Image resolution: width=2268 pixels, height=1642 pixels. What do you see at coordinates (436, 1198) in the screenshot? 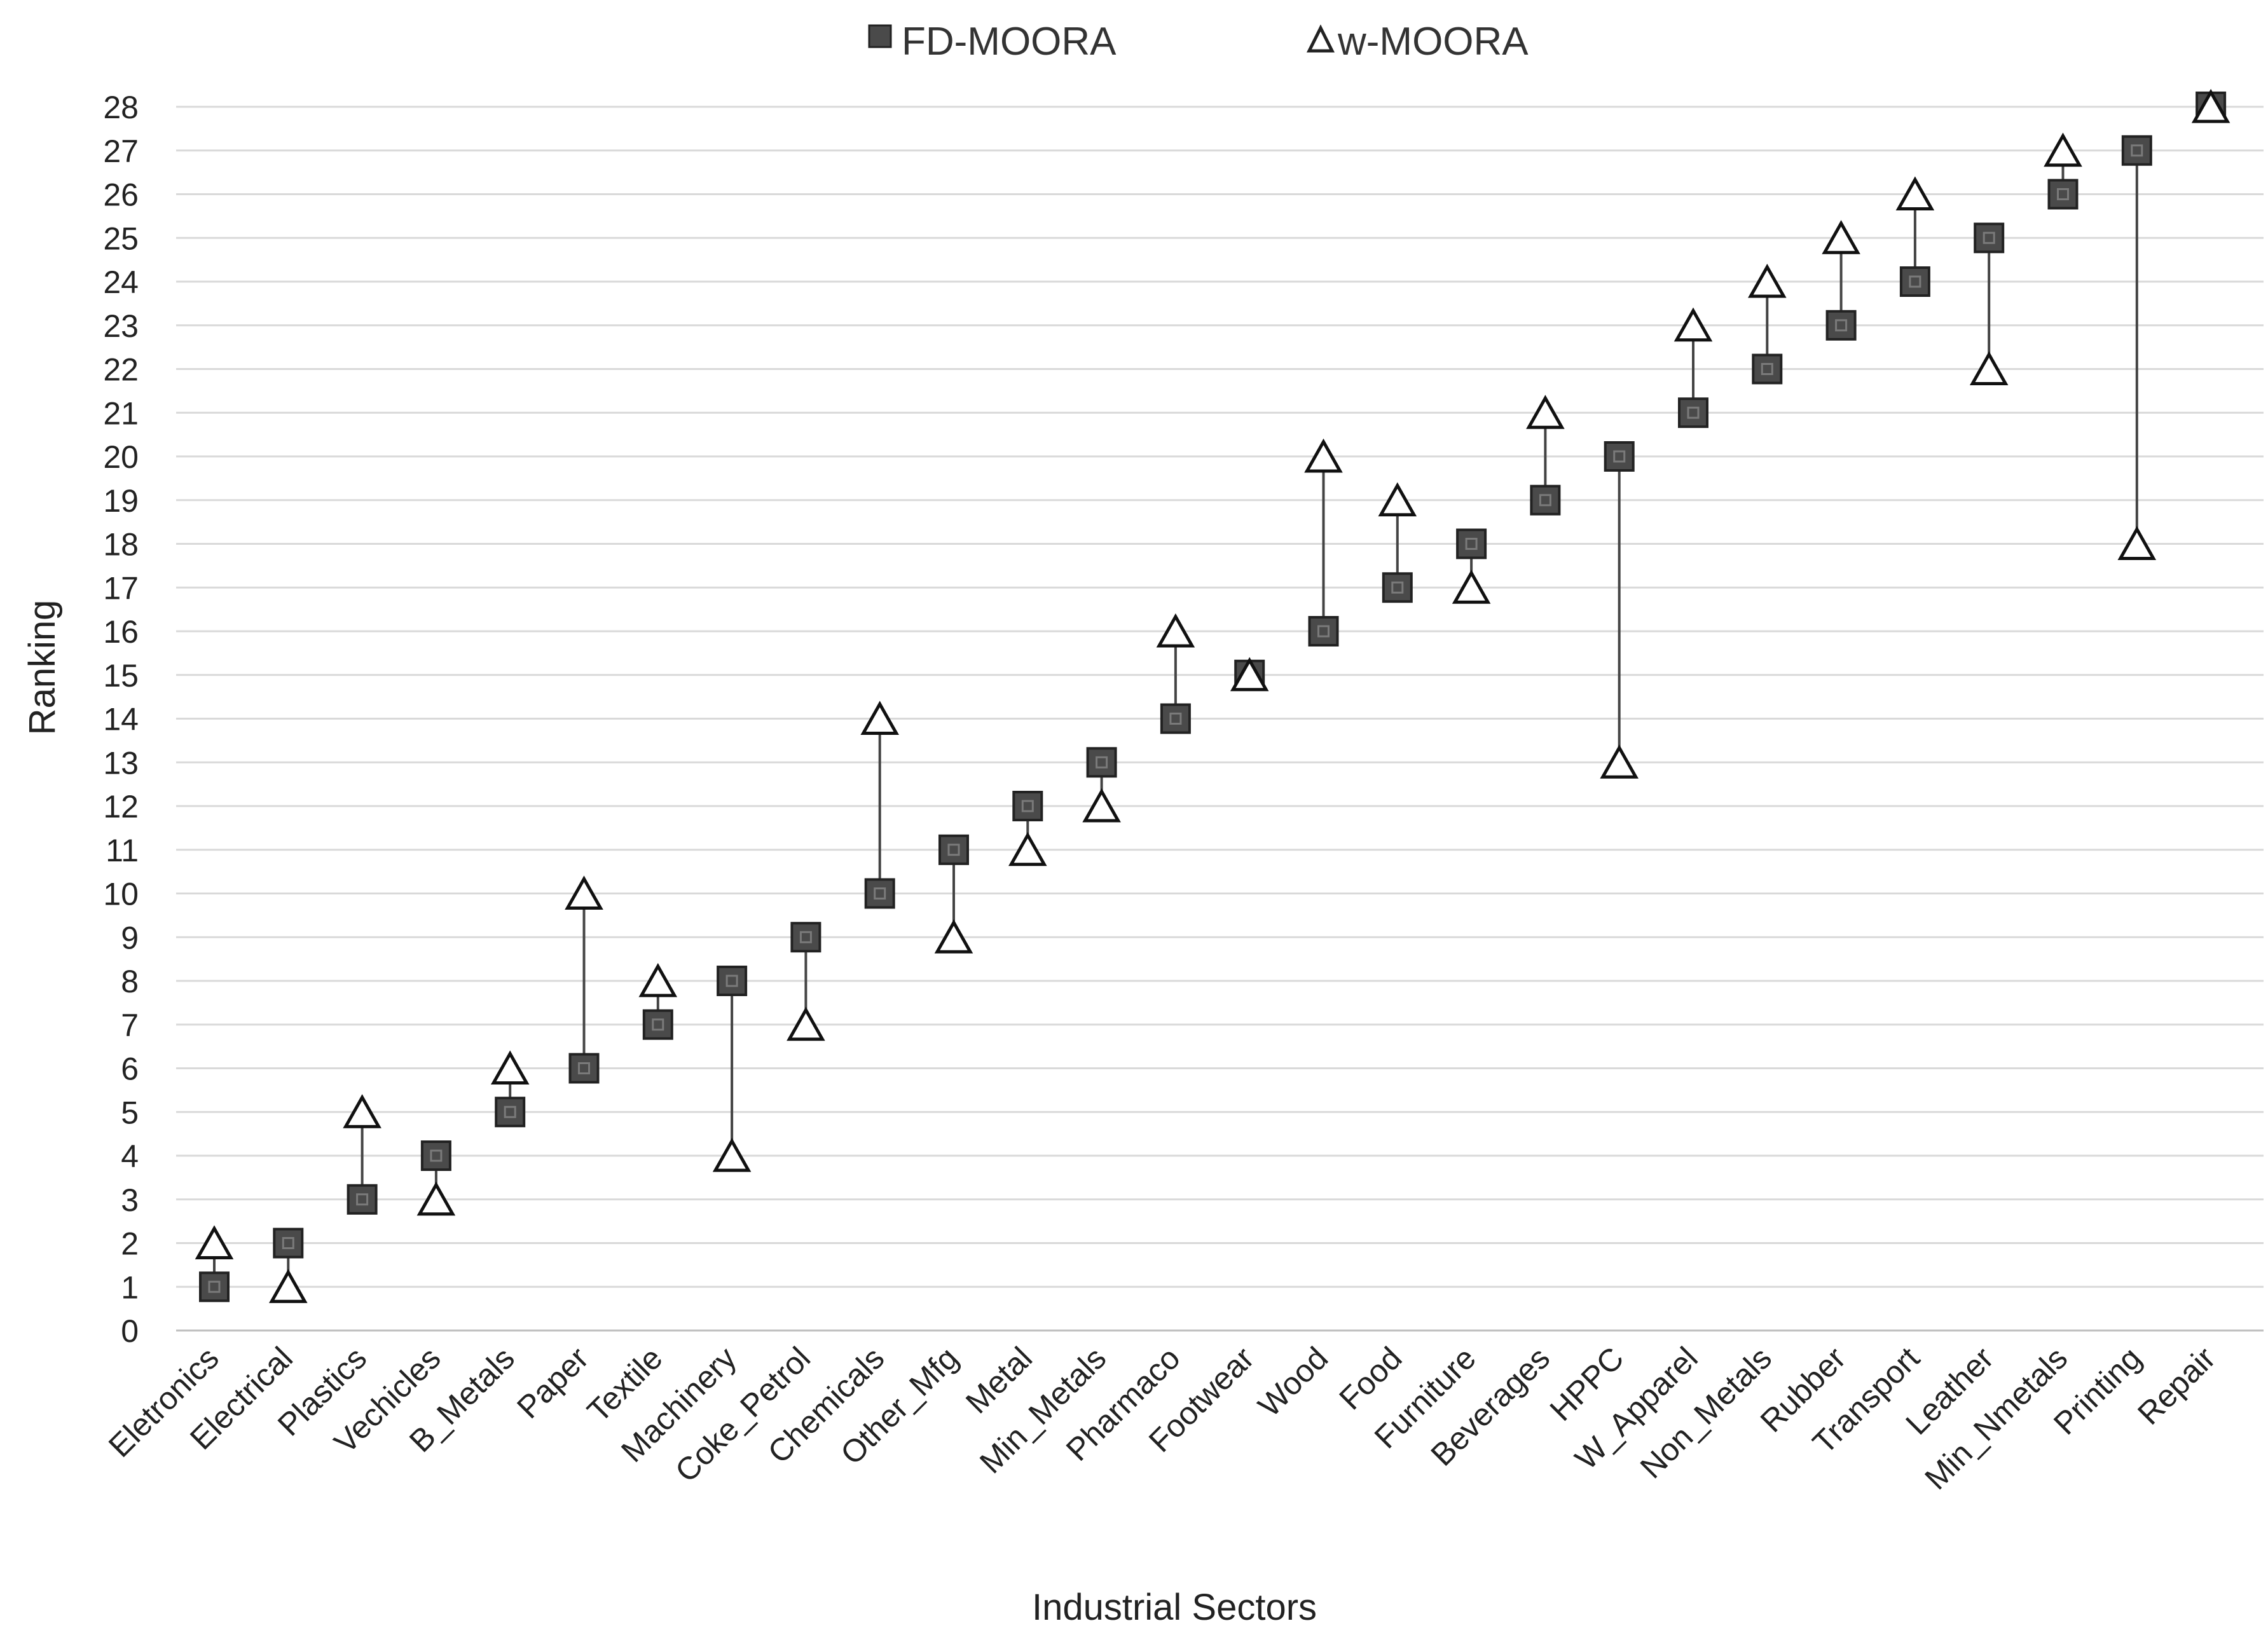
I see `w-moora-point-Vechicles` at bounding box center [436, 1198].